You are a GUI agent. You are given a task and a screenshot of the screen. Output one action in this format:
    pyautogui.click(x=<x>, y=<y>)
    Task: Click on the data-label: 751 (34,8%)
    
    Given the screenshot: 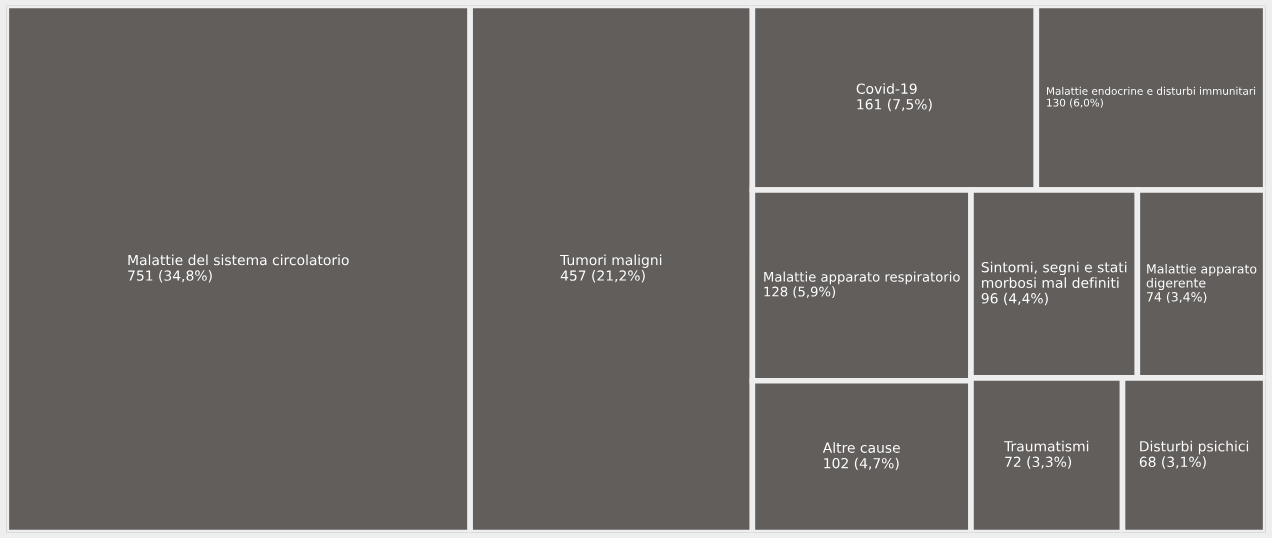 What is the action you would take?
    pyautogui.click(x=170, y=276)
    